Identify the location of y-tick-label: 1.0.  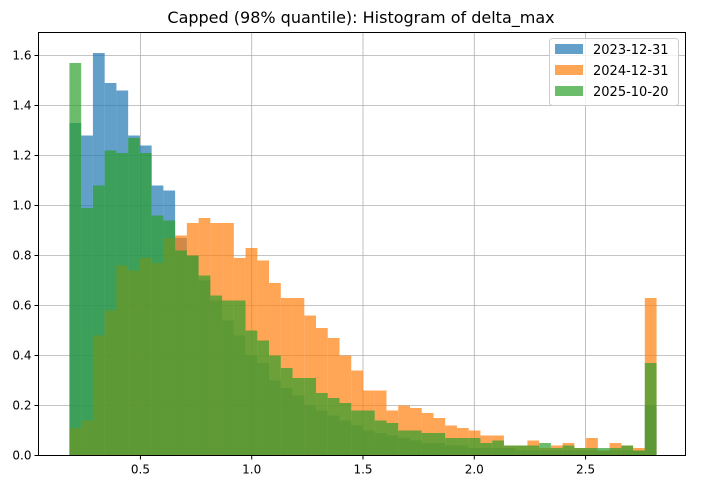
(21, 206).